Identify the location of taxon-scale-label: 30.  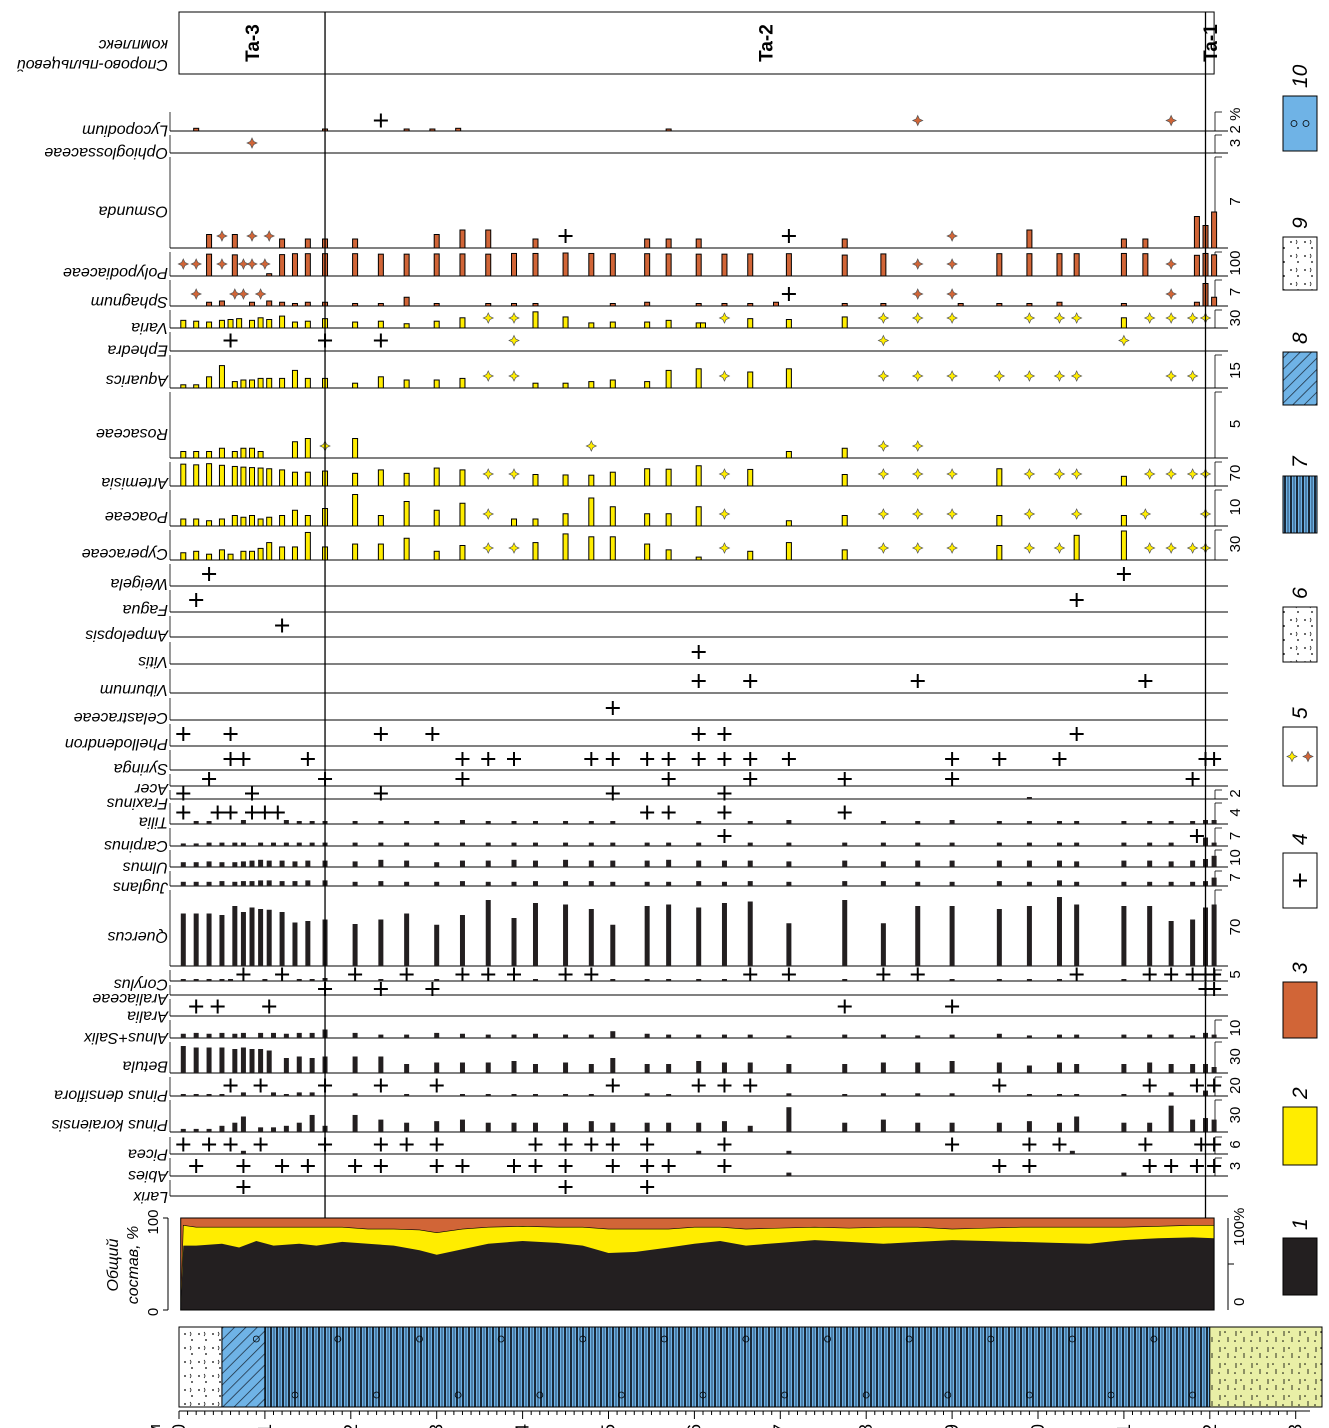
(1235, 1056).